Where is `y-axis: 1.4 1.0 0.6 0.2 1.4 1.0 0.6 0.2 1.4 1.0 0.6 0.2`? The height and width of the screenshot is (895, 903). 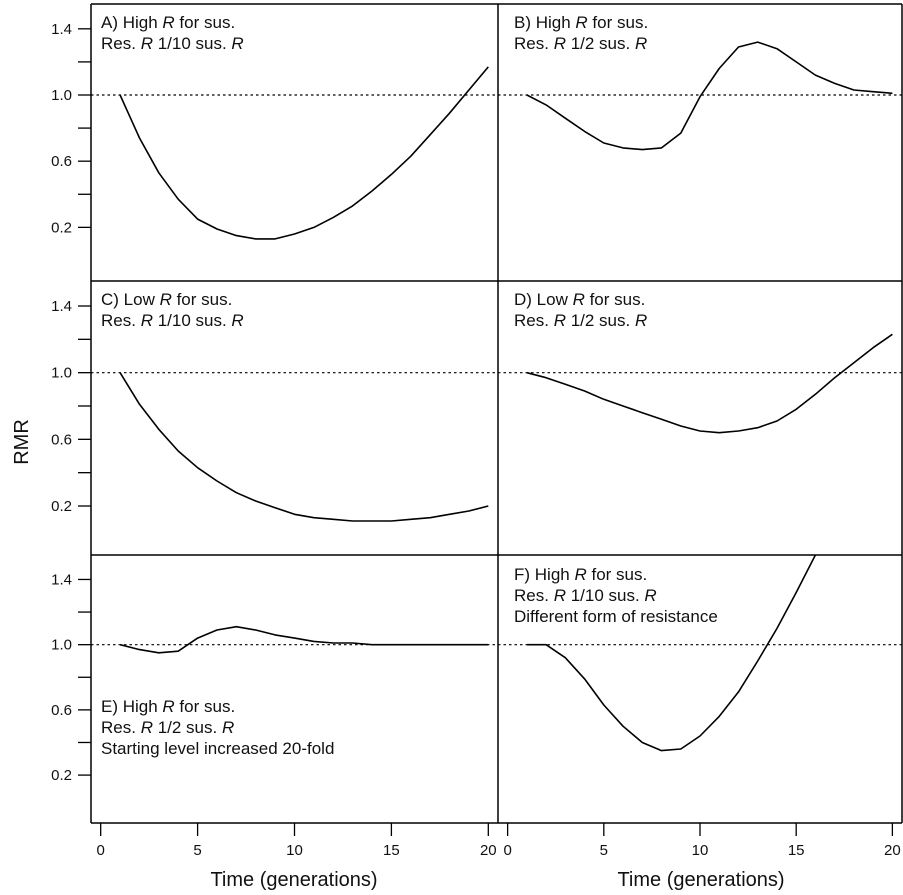 y-axis: 1.4 1.0 0.6 0.2 1.4 1.0 0.6 0.2 1.4 1.0 0.6 0.2 is located at coordinates (71, 402).